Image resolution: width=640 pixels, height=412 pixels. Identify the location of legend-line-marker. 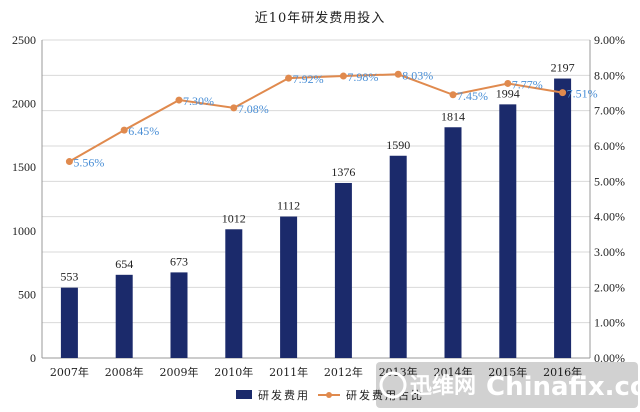
(329, 395).